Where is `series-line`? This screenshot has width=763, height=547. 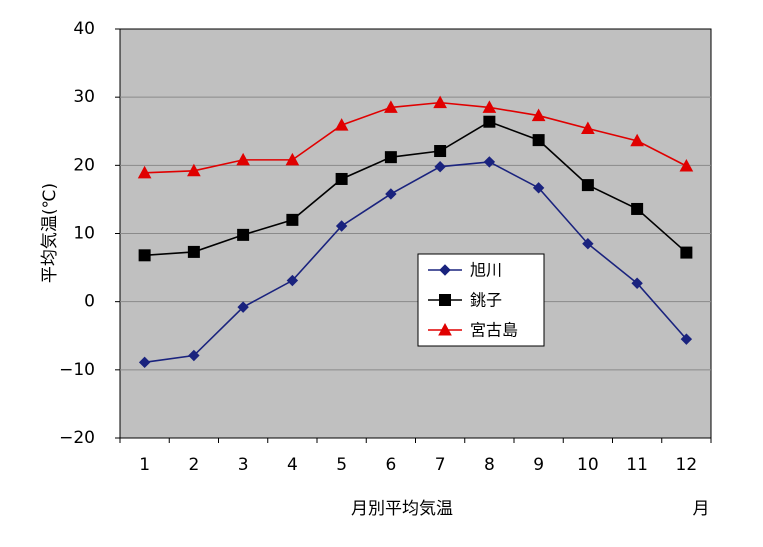
series-line is located at coordinates (415, 137).